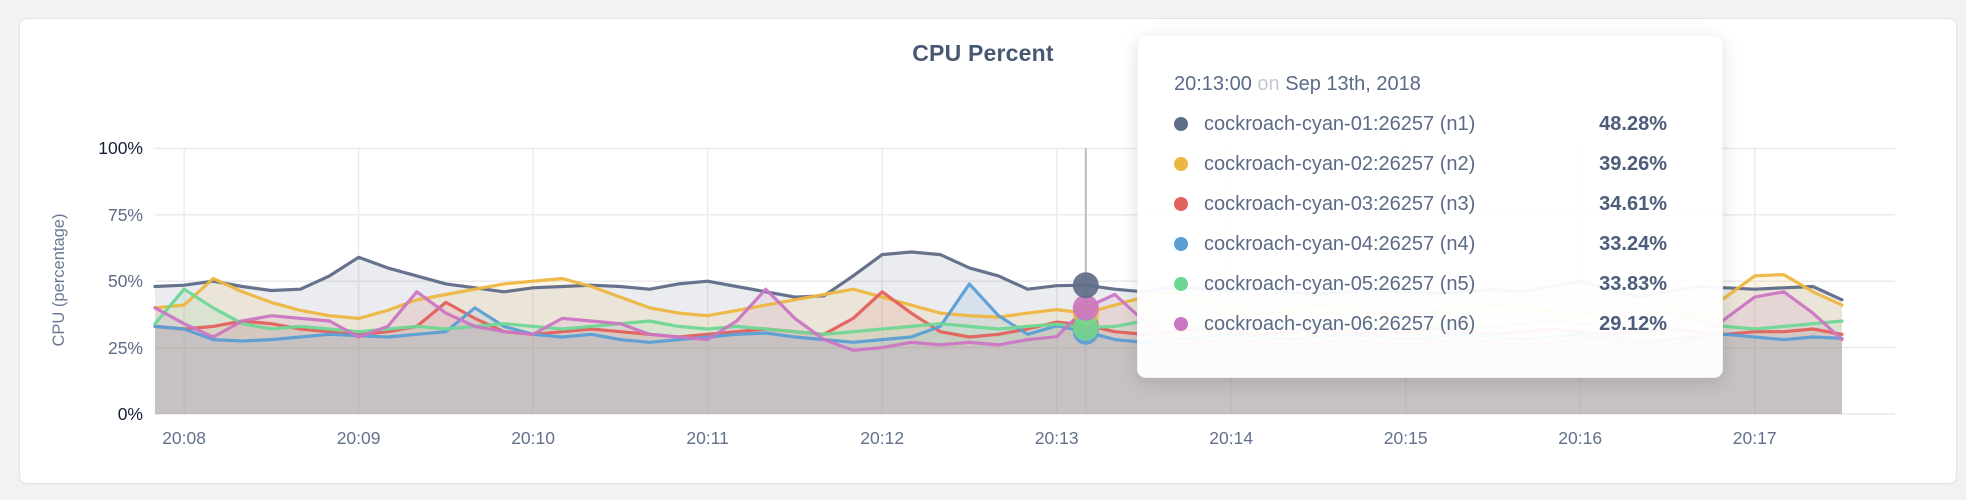 Image resolution: width=1966 pixels, height=500 pixels. Describe the element at coordinates (1213, 84) in the screenshot. I see `tooltip-time: 20:13:00` at that location.